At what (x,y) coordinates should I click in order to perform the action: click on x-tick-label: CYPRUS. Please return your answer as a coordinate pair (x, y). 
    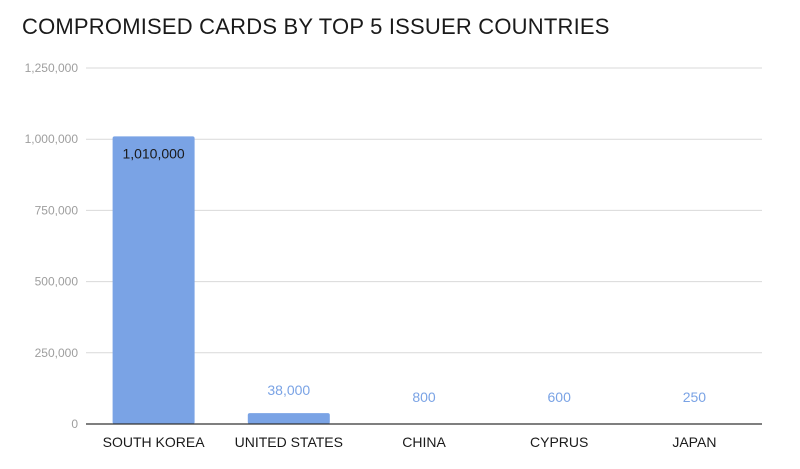
    Looking at the image, I should click on (559, 442).